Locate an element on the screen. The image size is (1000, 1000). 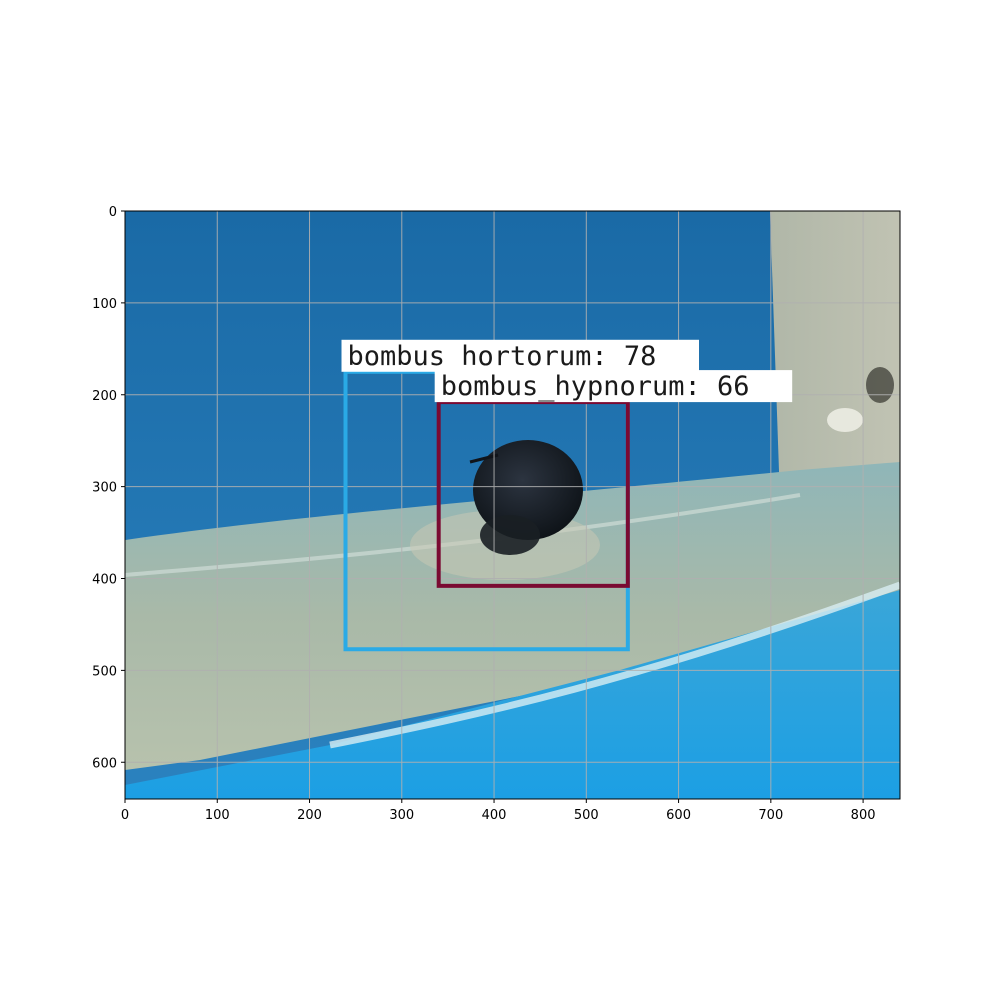
y-tick-label: 200 is located at coordinates (104, 396).